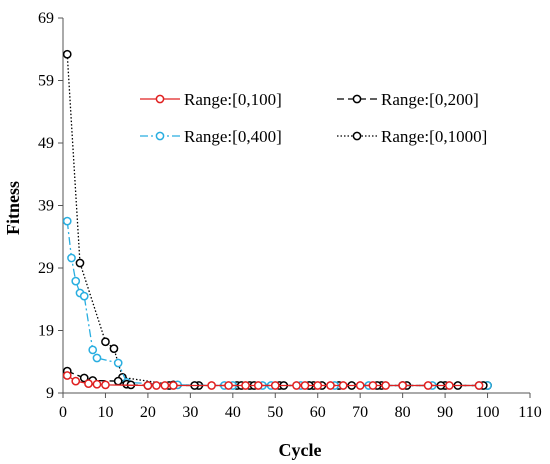  What do you see at coordinates (233, 412) in the screenshot?
I see `x-tick-label: 40` at bounding box center [233, 412].